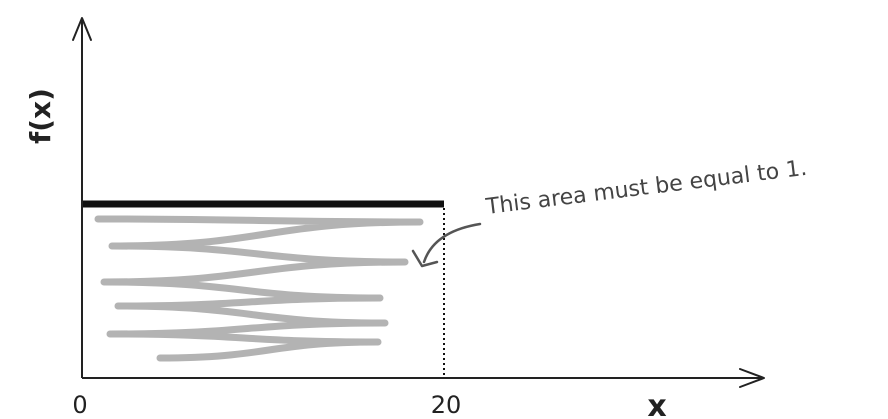 This screenshot has width=888, height=419. What do you see at coordinates (452, 243) in the screenshot?
I see `annotation-arrow` at bounding box center [452, 243].